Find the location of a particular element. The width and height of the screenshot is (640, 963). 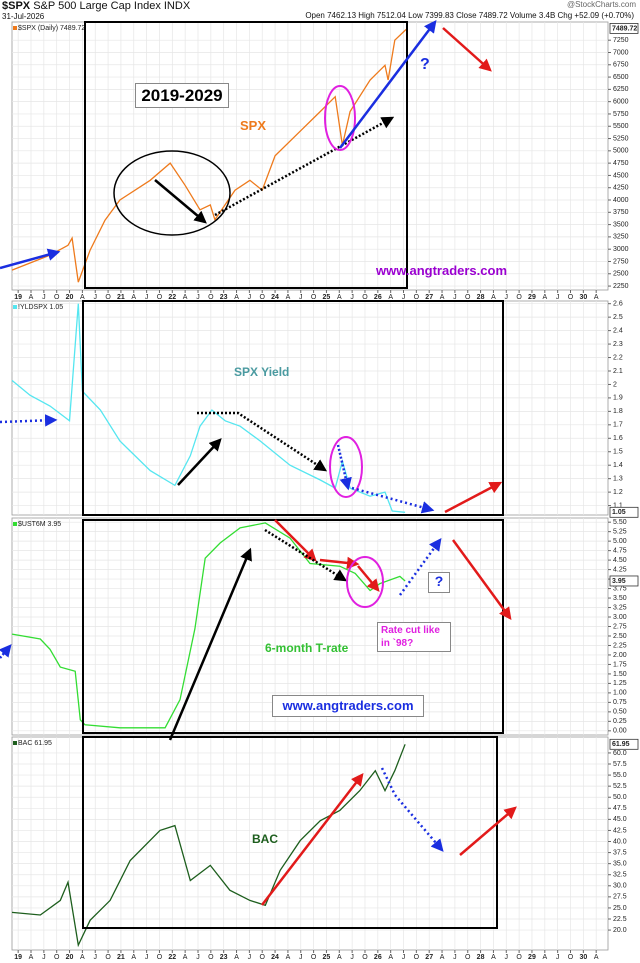

y-tick-label: 50.0 is located at coordinates (620, 797).